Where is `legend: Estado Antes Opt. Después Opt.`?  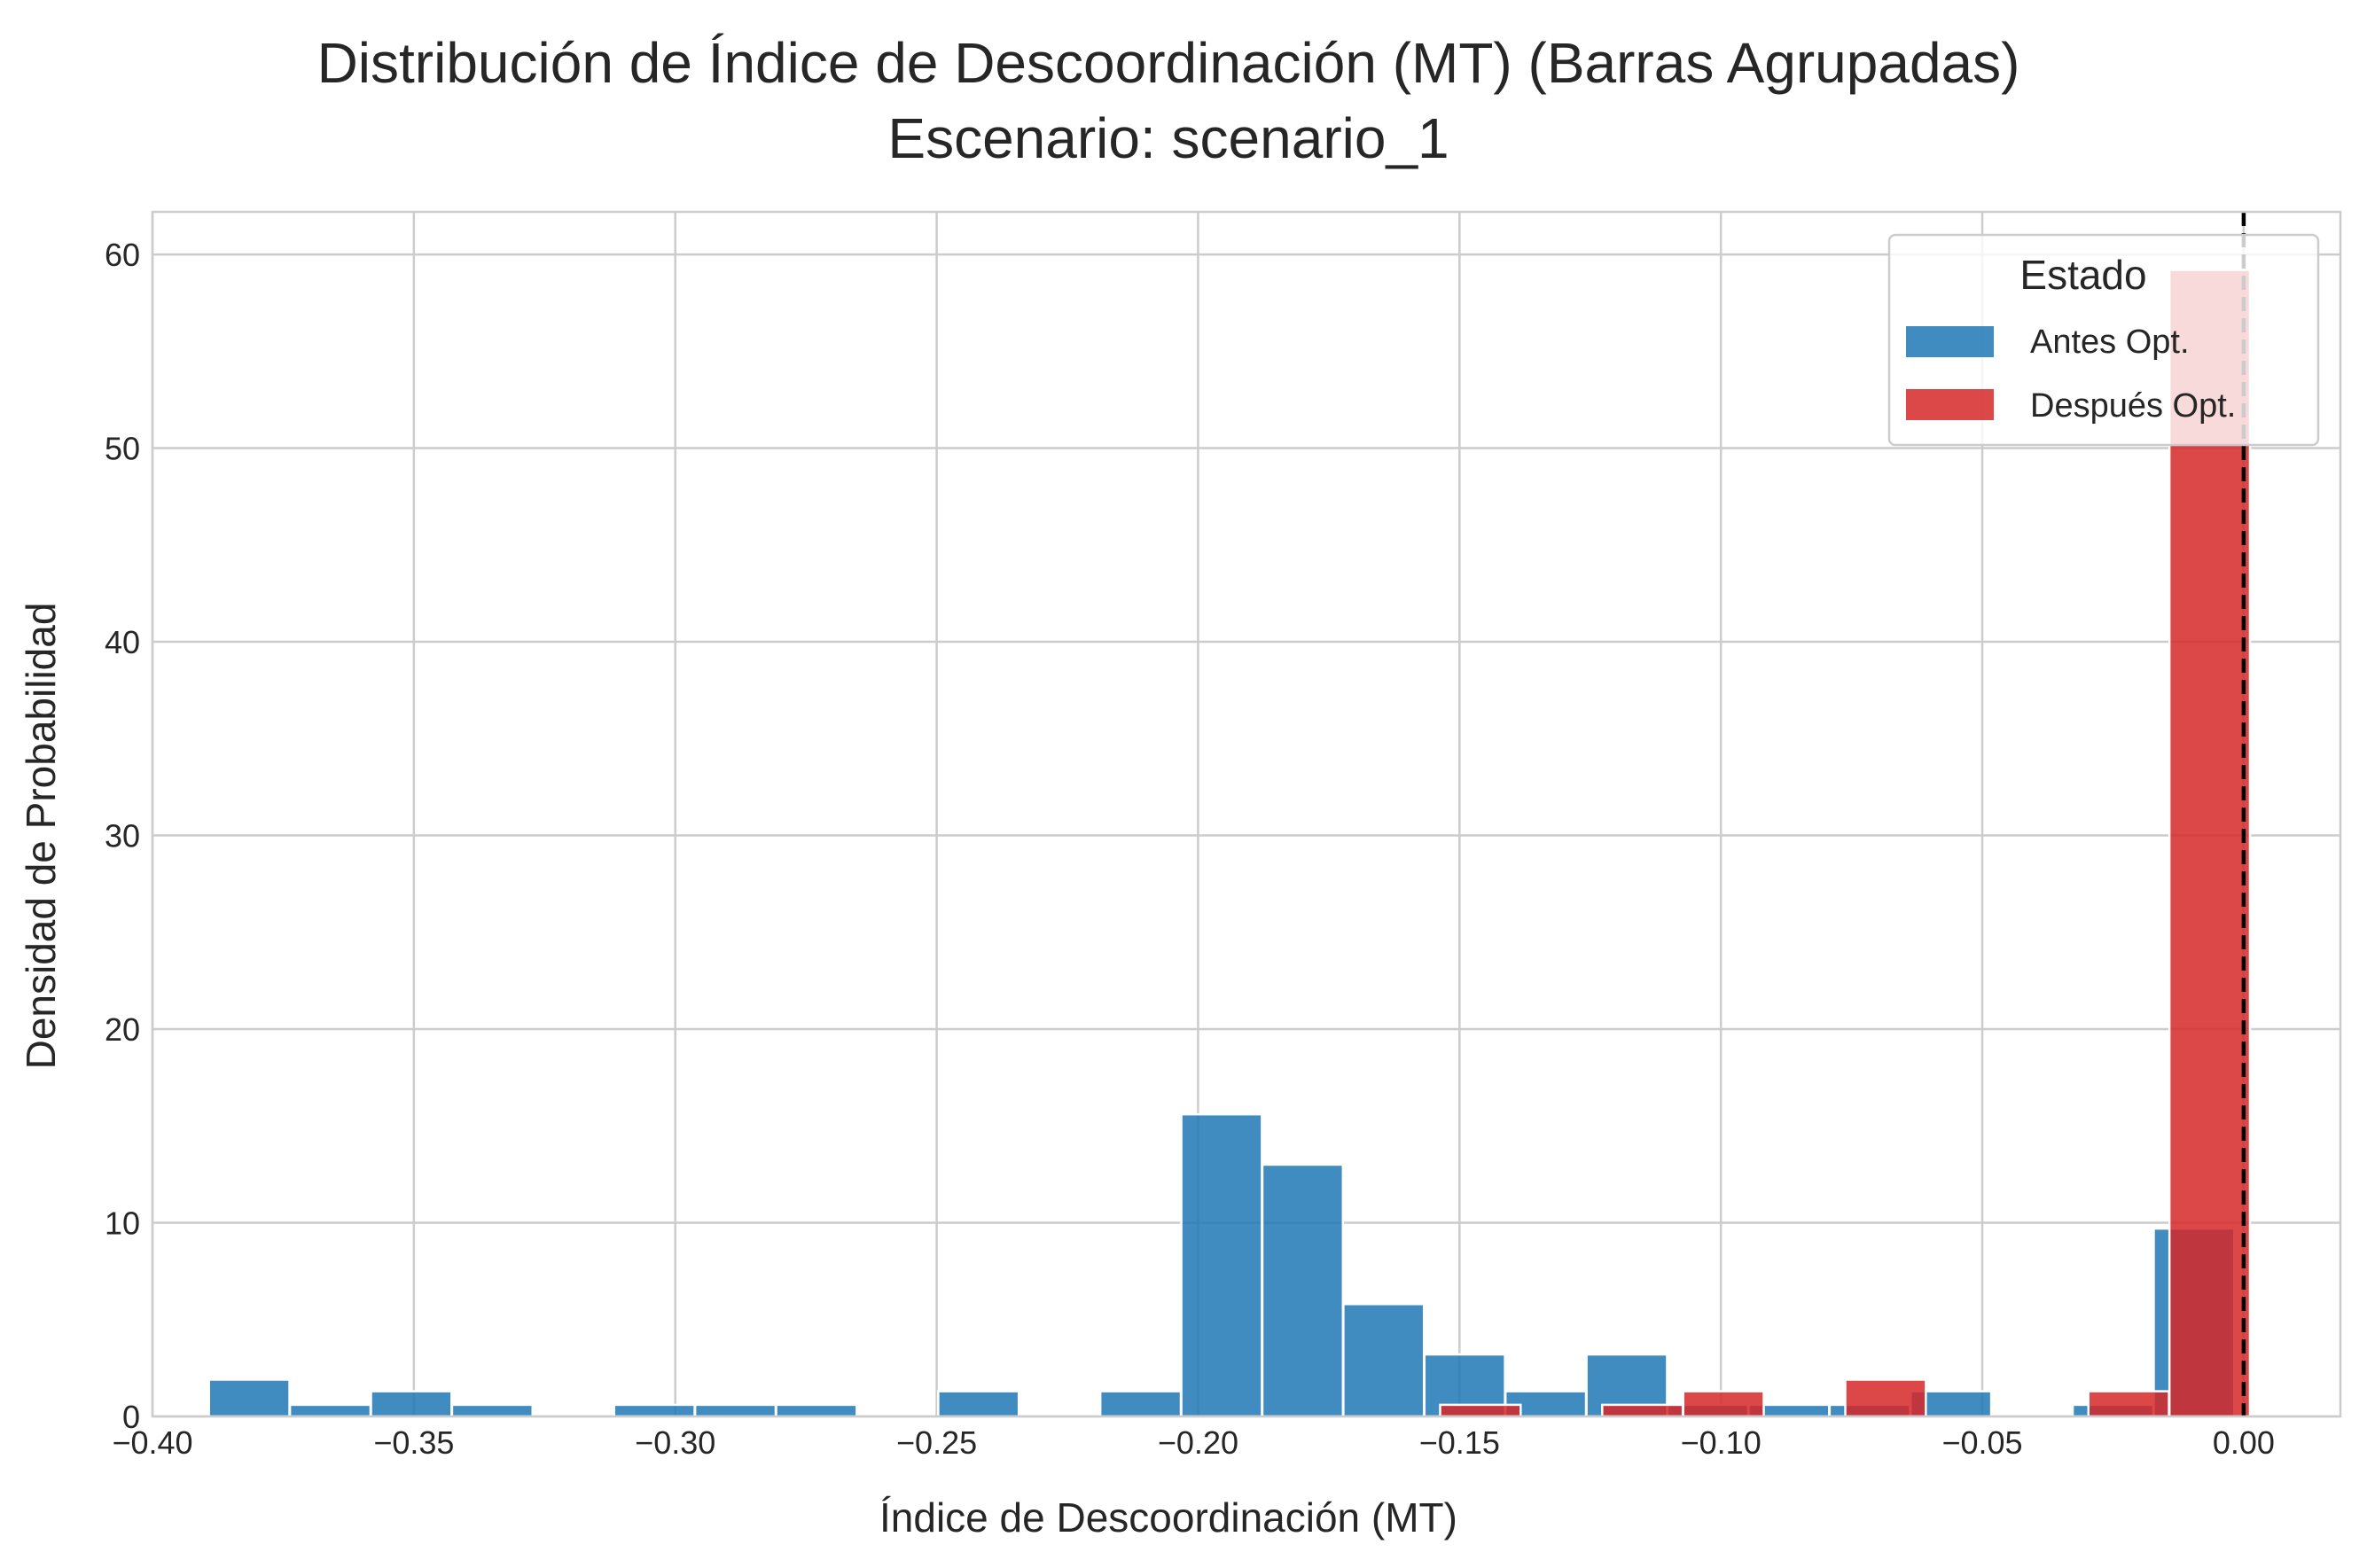
legend: Estado Antes Opt. Después Opt. is located at coordinates (2103, 340).